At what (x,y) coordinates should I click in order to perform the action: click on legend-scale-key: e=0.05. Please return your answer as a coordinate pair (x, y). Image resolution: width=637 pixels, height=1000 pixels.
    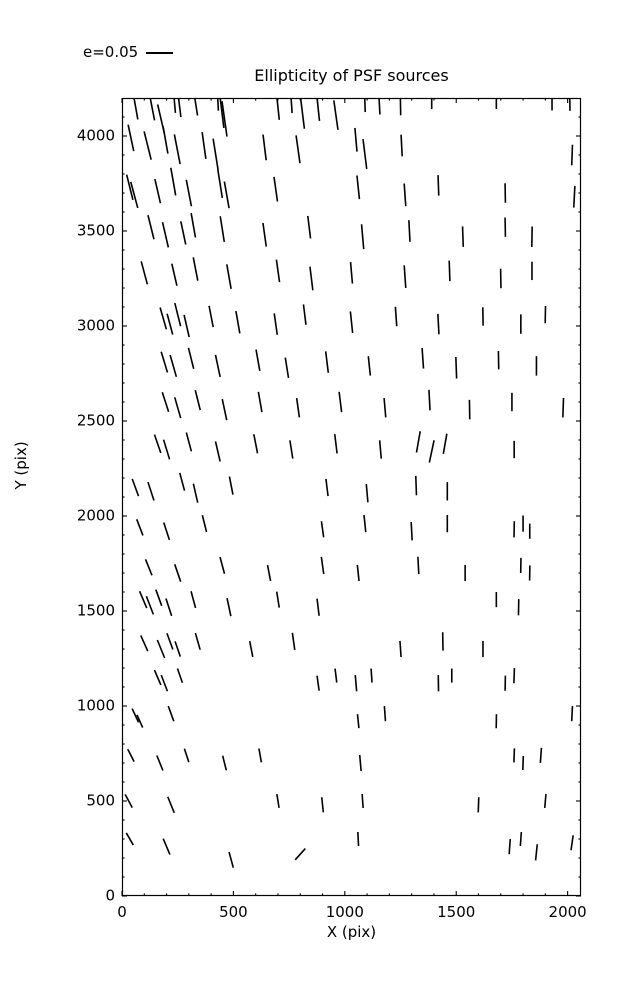
    Looking at the image, I should click on (128, 52).